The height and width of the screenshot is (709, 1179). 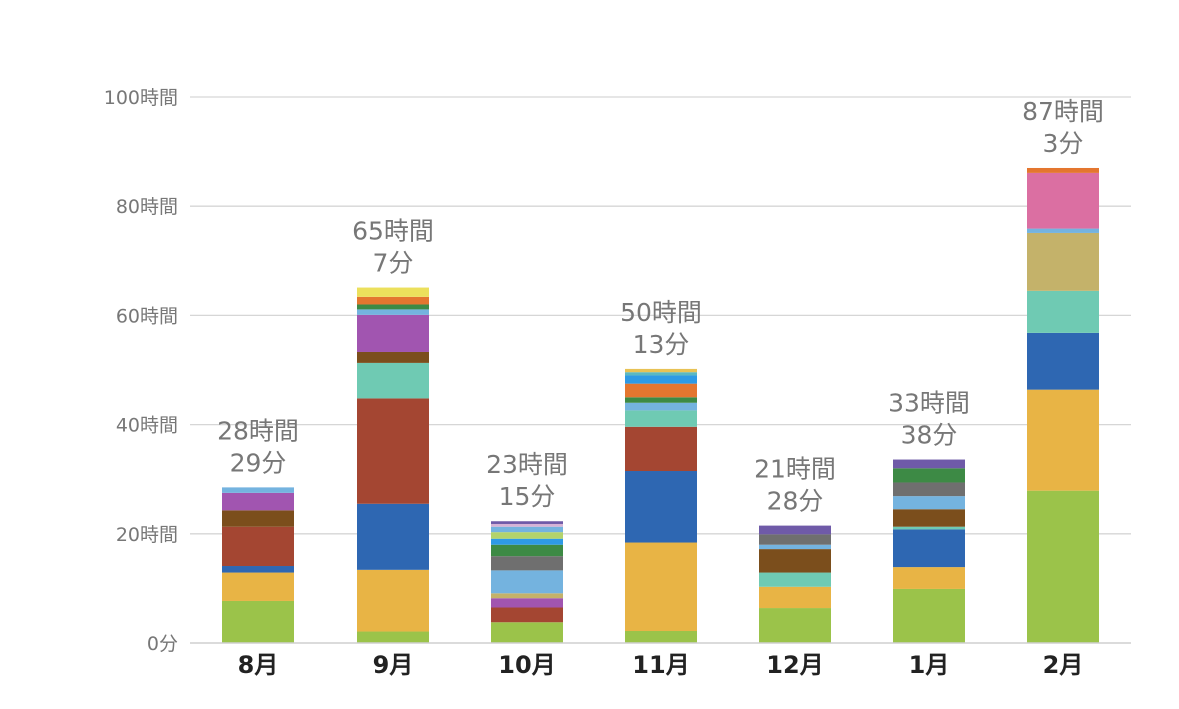 What do you see at coordinates (147, 207) in the screenshot?
I see `y-tick-label: 80時間` at bounding box center [147, 207].